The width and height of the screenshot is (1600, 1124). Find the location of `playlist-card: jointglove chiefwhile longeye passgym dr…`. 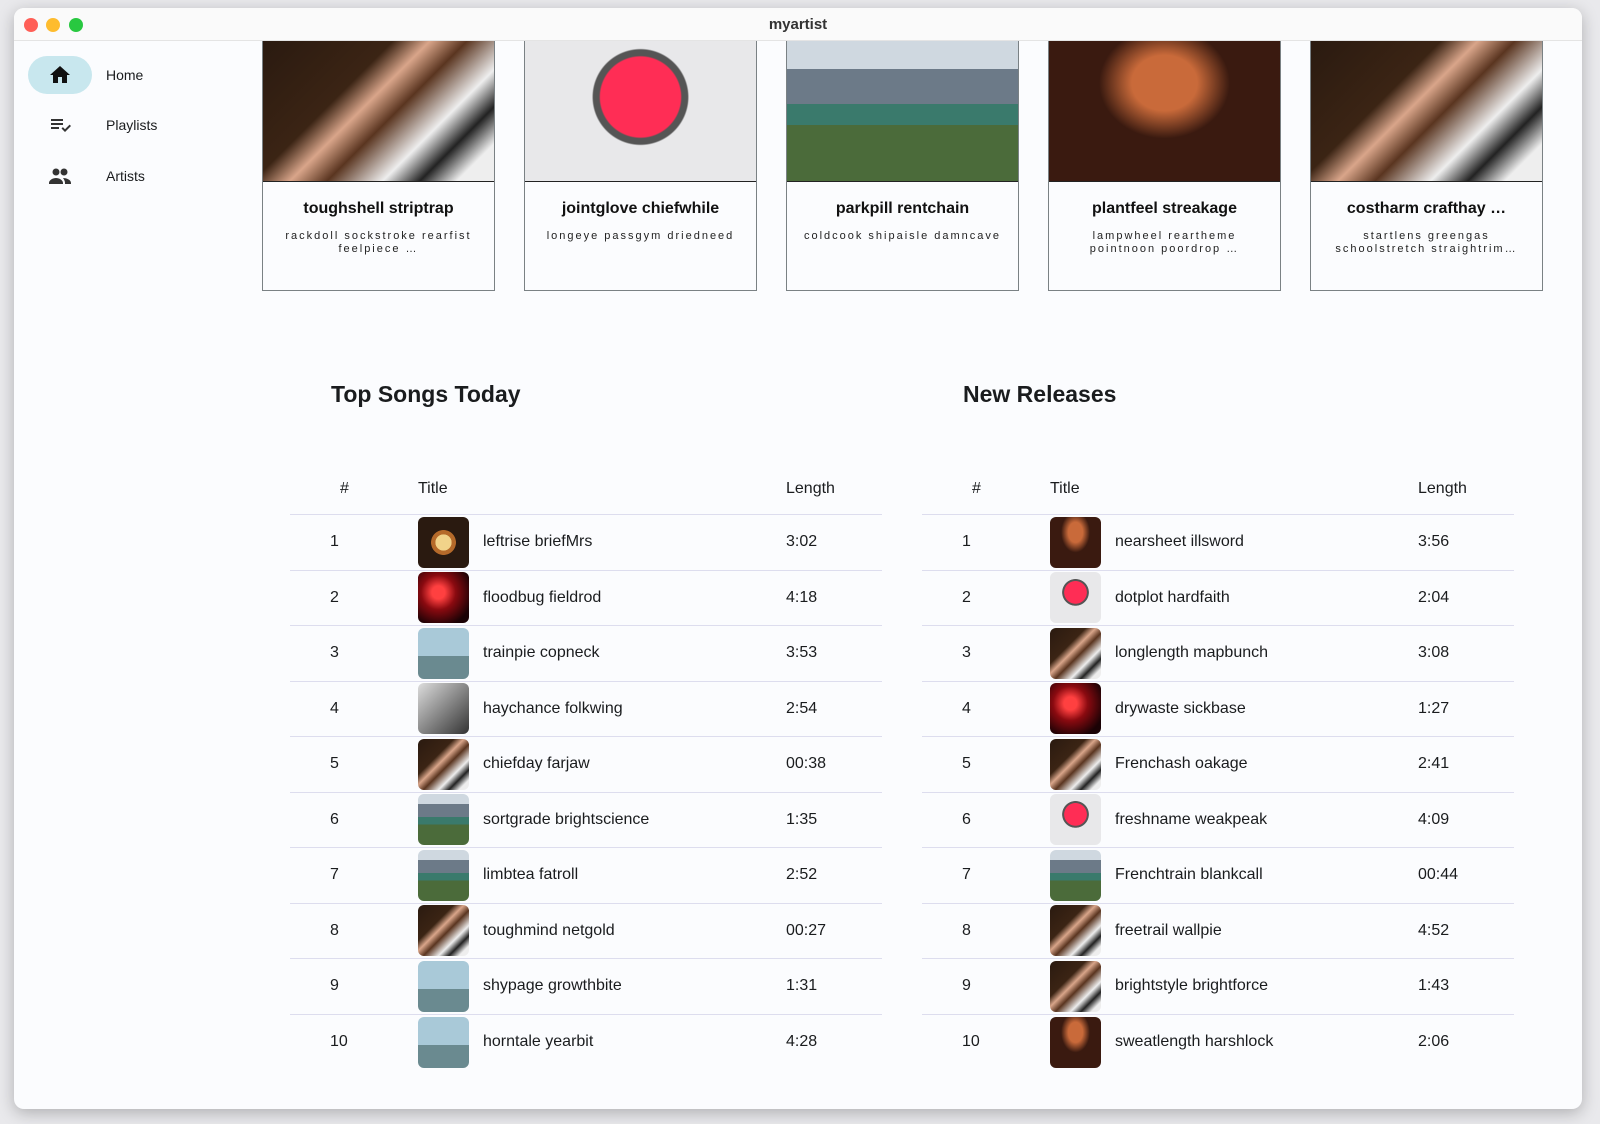

playlist-card: jointglove chiefwhile longeye passgym dr… is located at coordinates (640, 166).